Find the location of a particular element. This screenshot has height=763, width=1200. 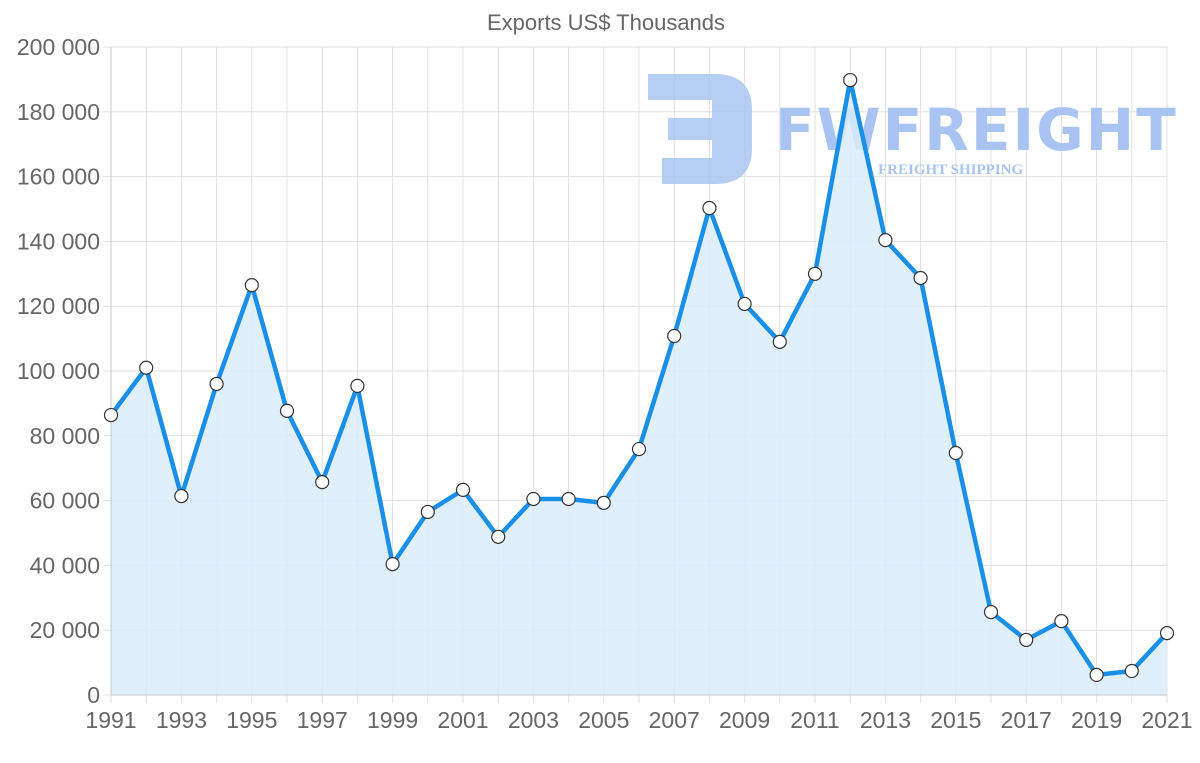

x-tick-label: 1993 is located at coordinates (181, 720).